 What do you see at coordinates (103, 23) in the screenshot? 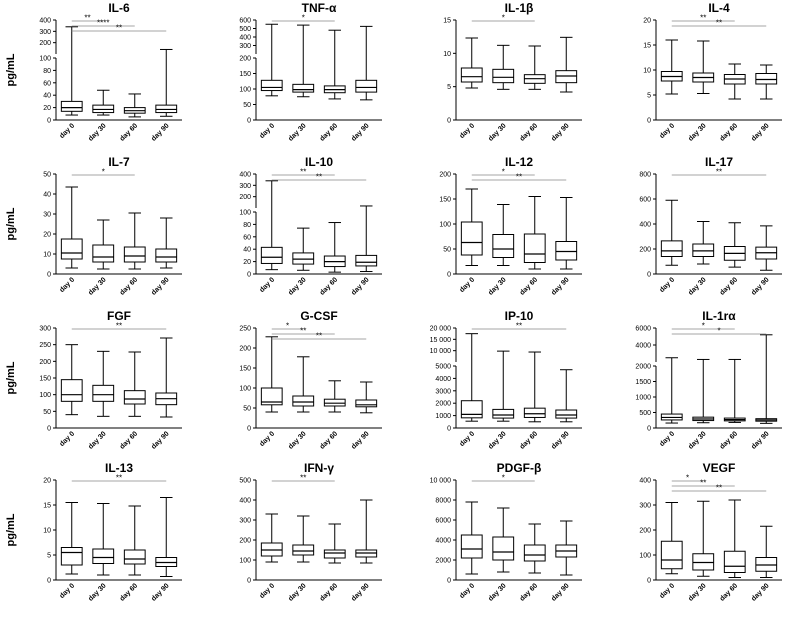
I see `significance-label: ****` at bounding box center [103, 23].